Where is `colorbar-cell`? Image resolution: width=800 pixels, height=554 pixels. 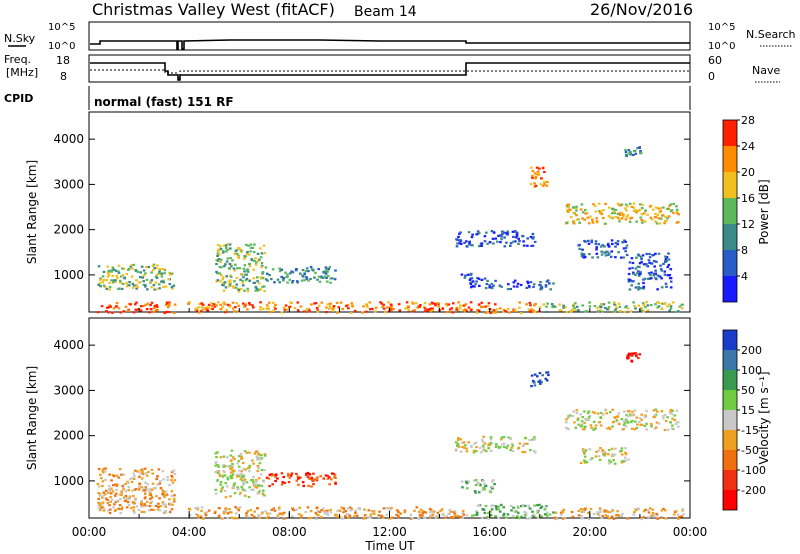
colorbar-cell is located at coordinates (730, 440).